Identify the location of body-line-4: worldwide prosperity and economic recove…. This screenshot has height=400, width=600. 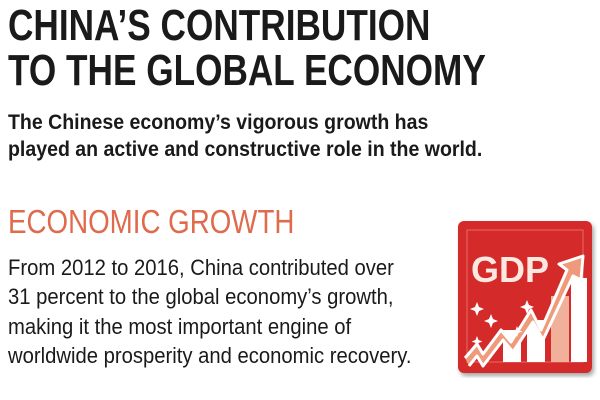
(210, 355).